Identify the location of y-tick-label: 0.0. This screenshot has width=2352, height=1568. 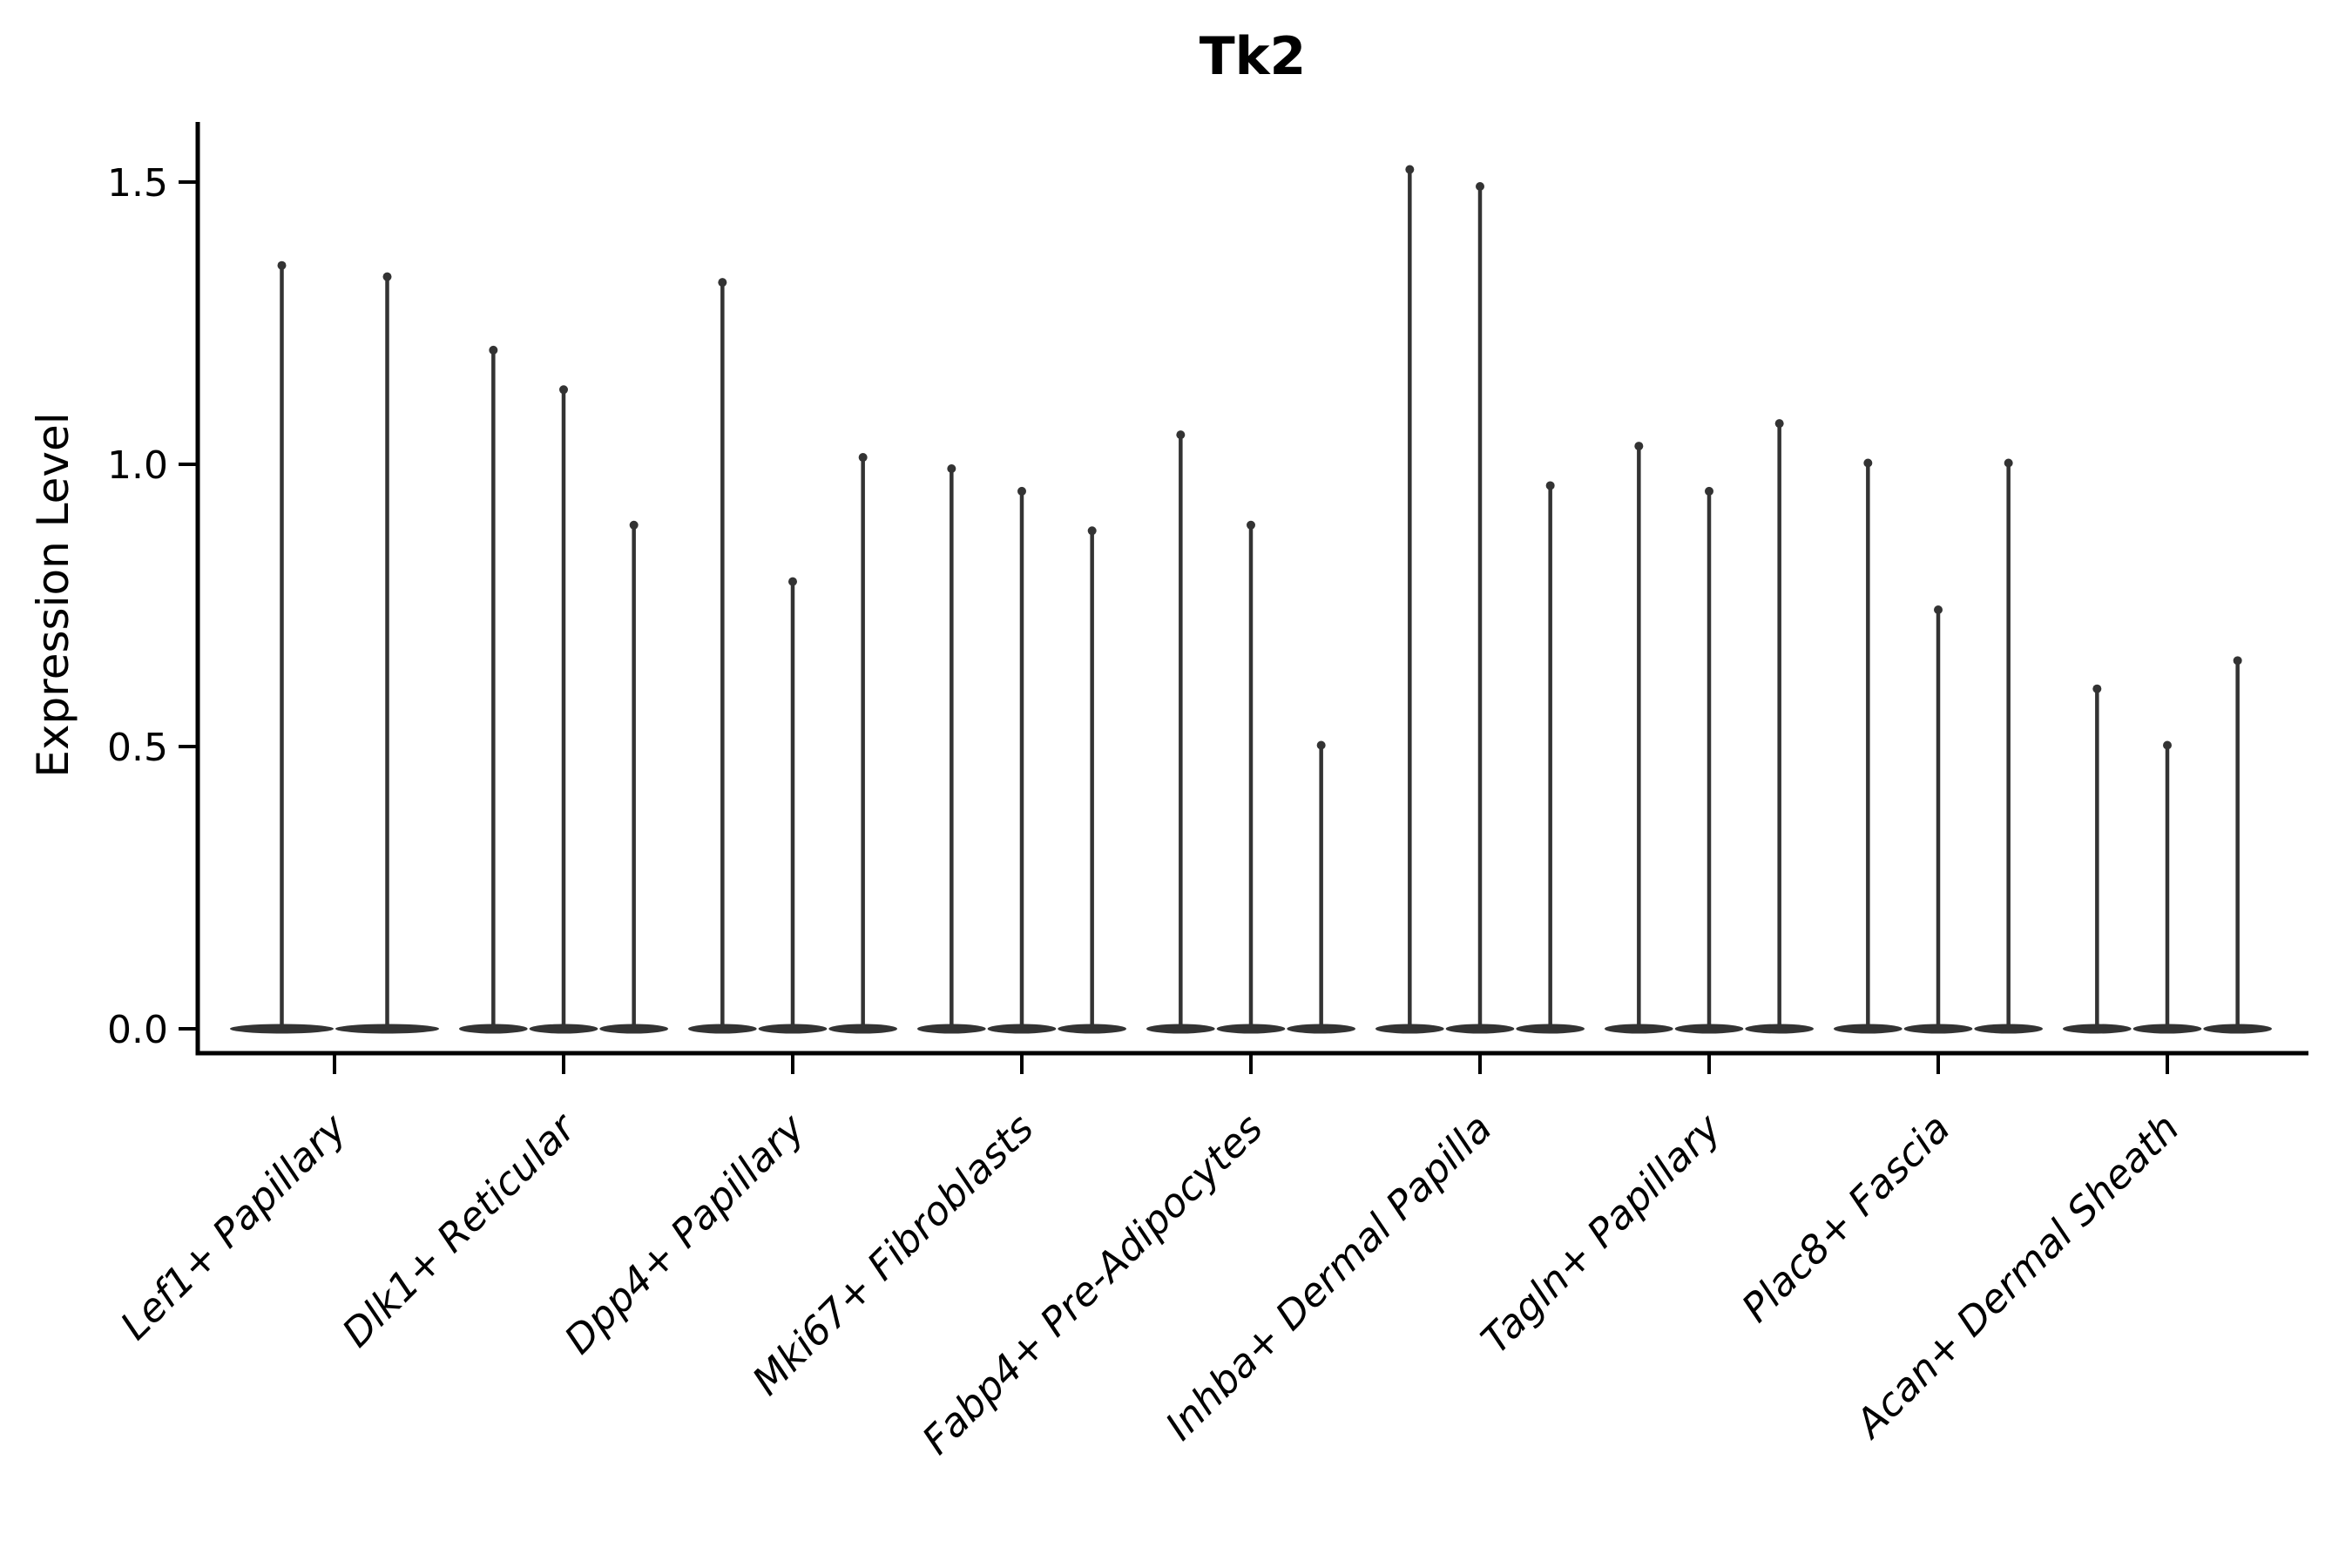
(137, 1030).